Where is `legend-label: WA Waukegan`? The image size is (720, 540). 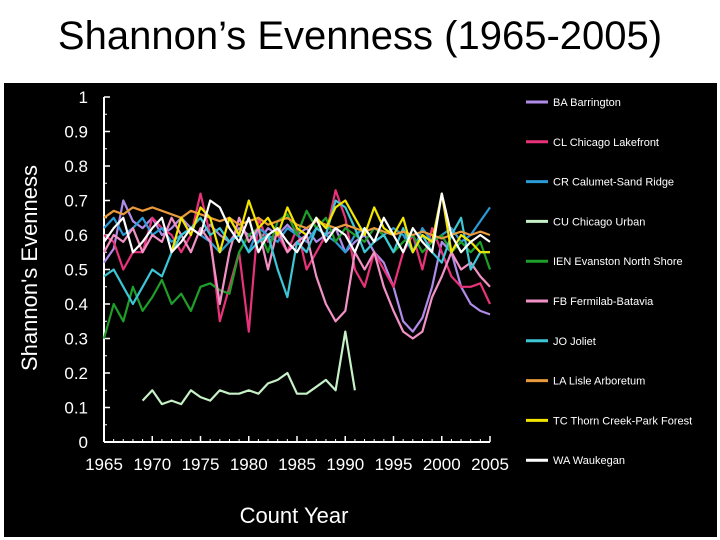 legend-label: WA Waukegan is located at coordinates (589, 461).